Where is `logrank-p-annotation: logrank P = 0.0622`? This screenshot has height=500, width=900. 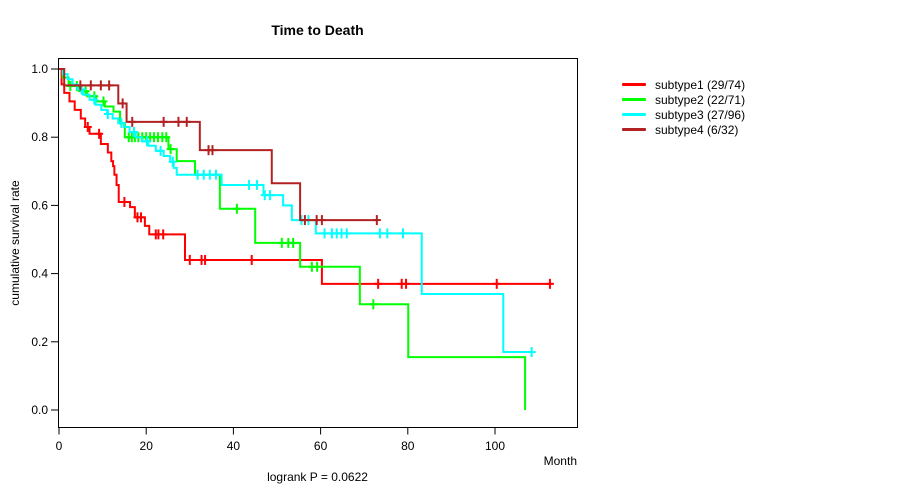 logrank-p-annotation: logrank P = 0.0622 is located at coordinates (317, 477).